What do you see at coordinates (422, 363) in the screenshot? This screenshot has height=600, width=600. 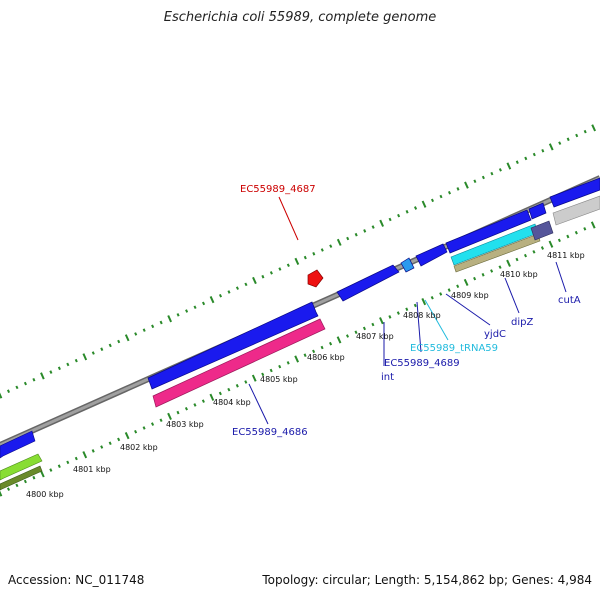 I see `gene-label-ec55989-4689: EC55989_4689` at bounding box center [422, 363].